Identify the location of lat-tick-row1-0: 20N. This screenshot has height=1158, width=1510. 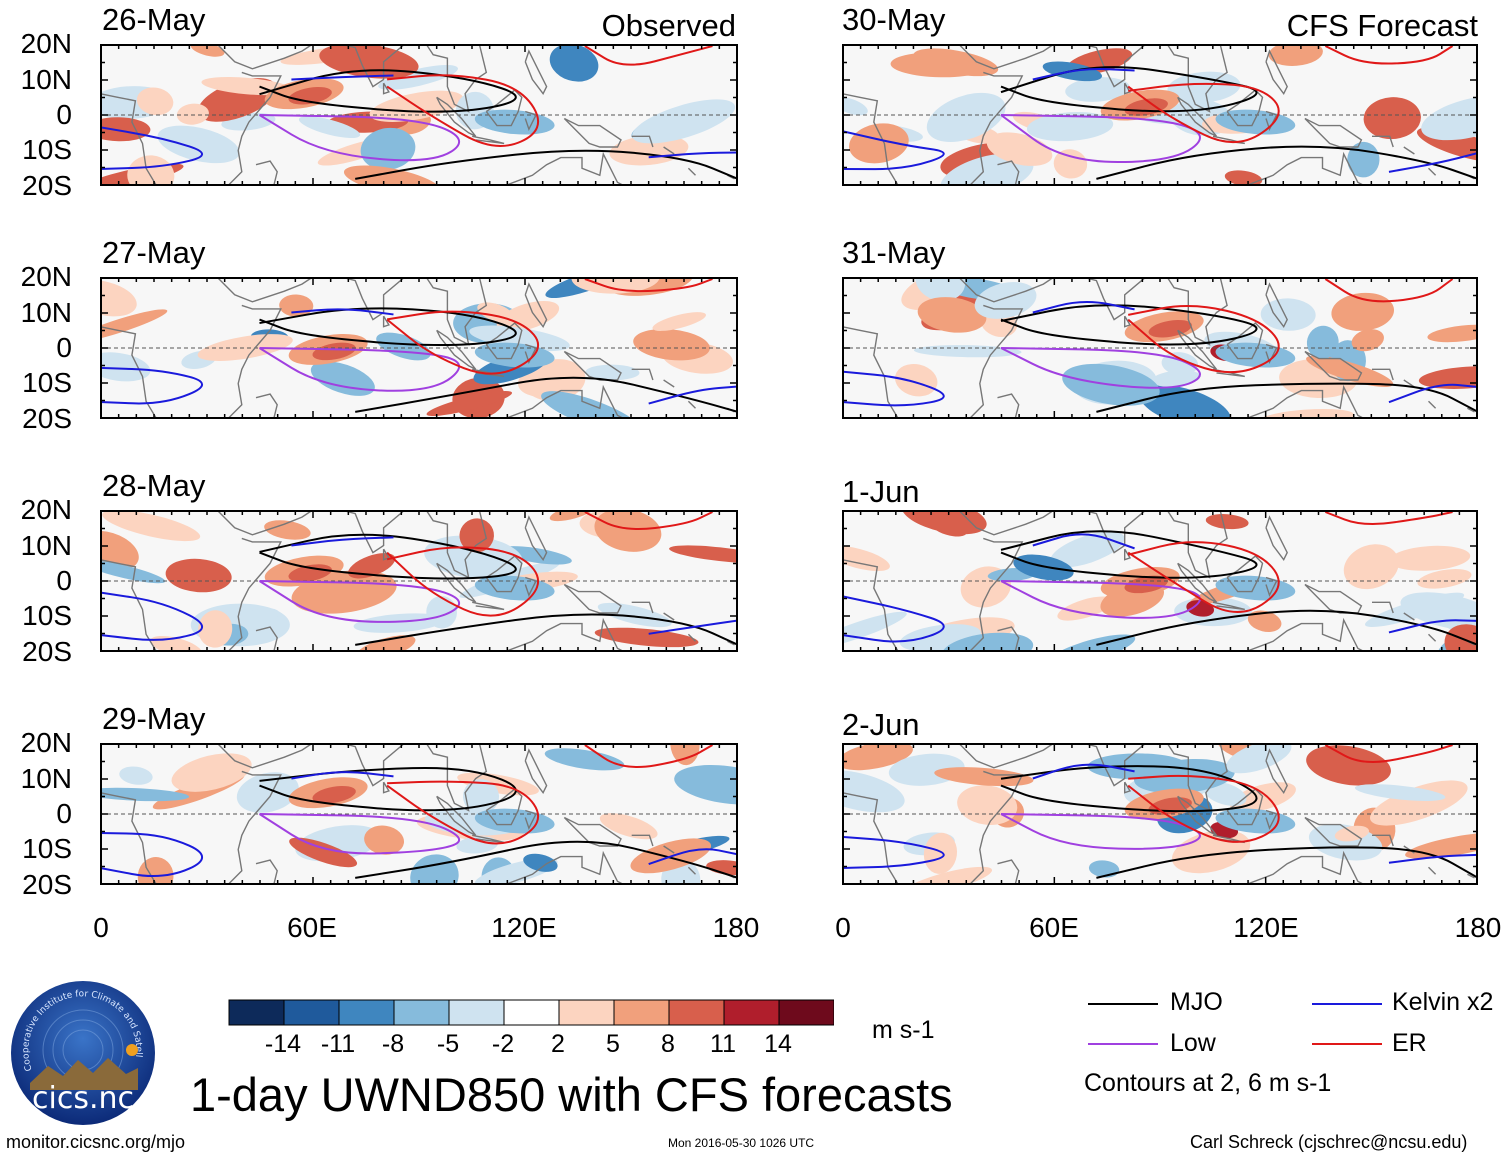
(46, 43).